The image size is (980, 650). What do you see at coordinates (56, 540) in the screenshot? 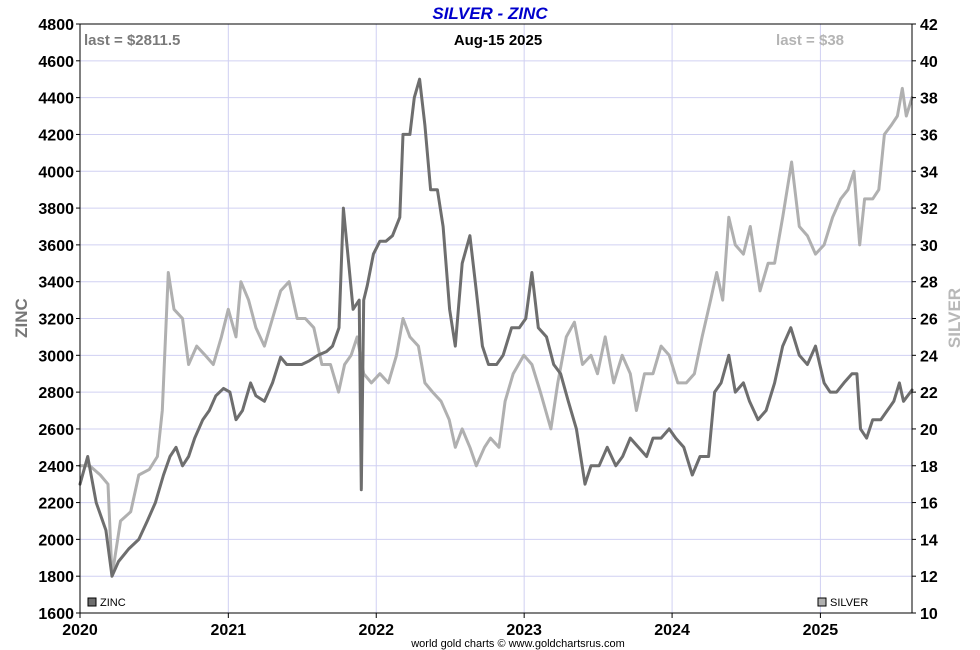
I see `left-tick-label: 2000` at bounding box center [56, 540].